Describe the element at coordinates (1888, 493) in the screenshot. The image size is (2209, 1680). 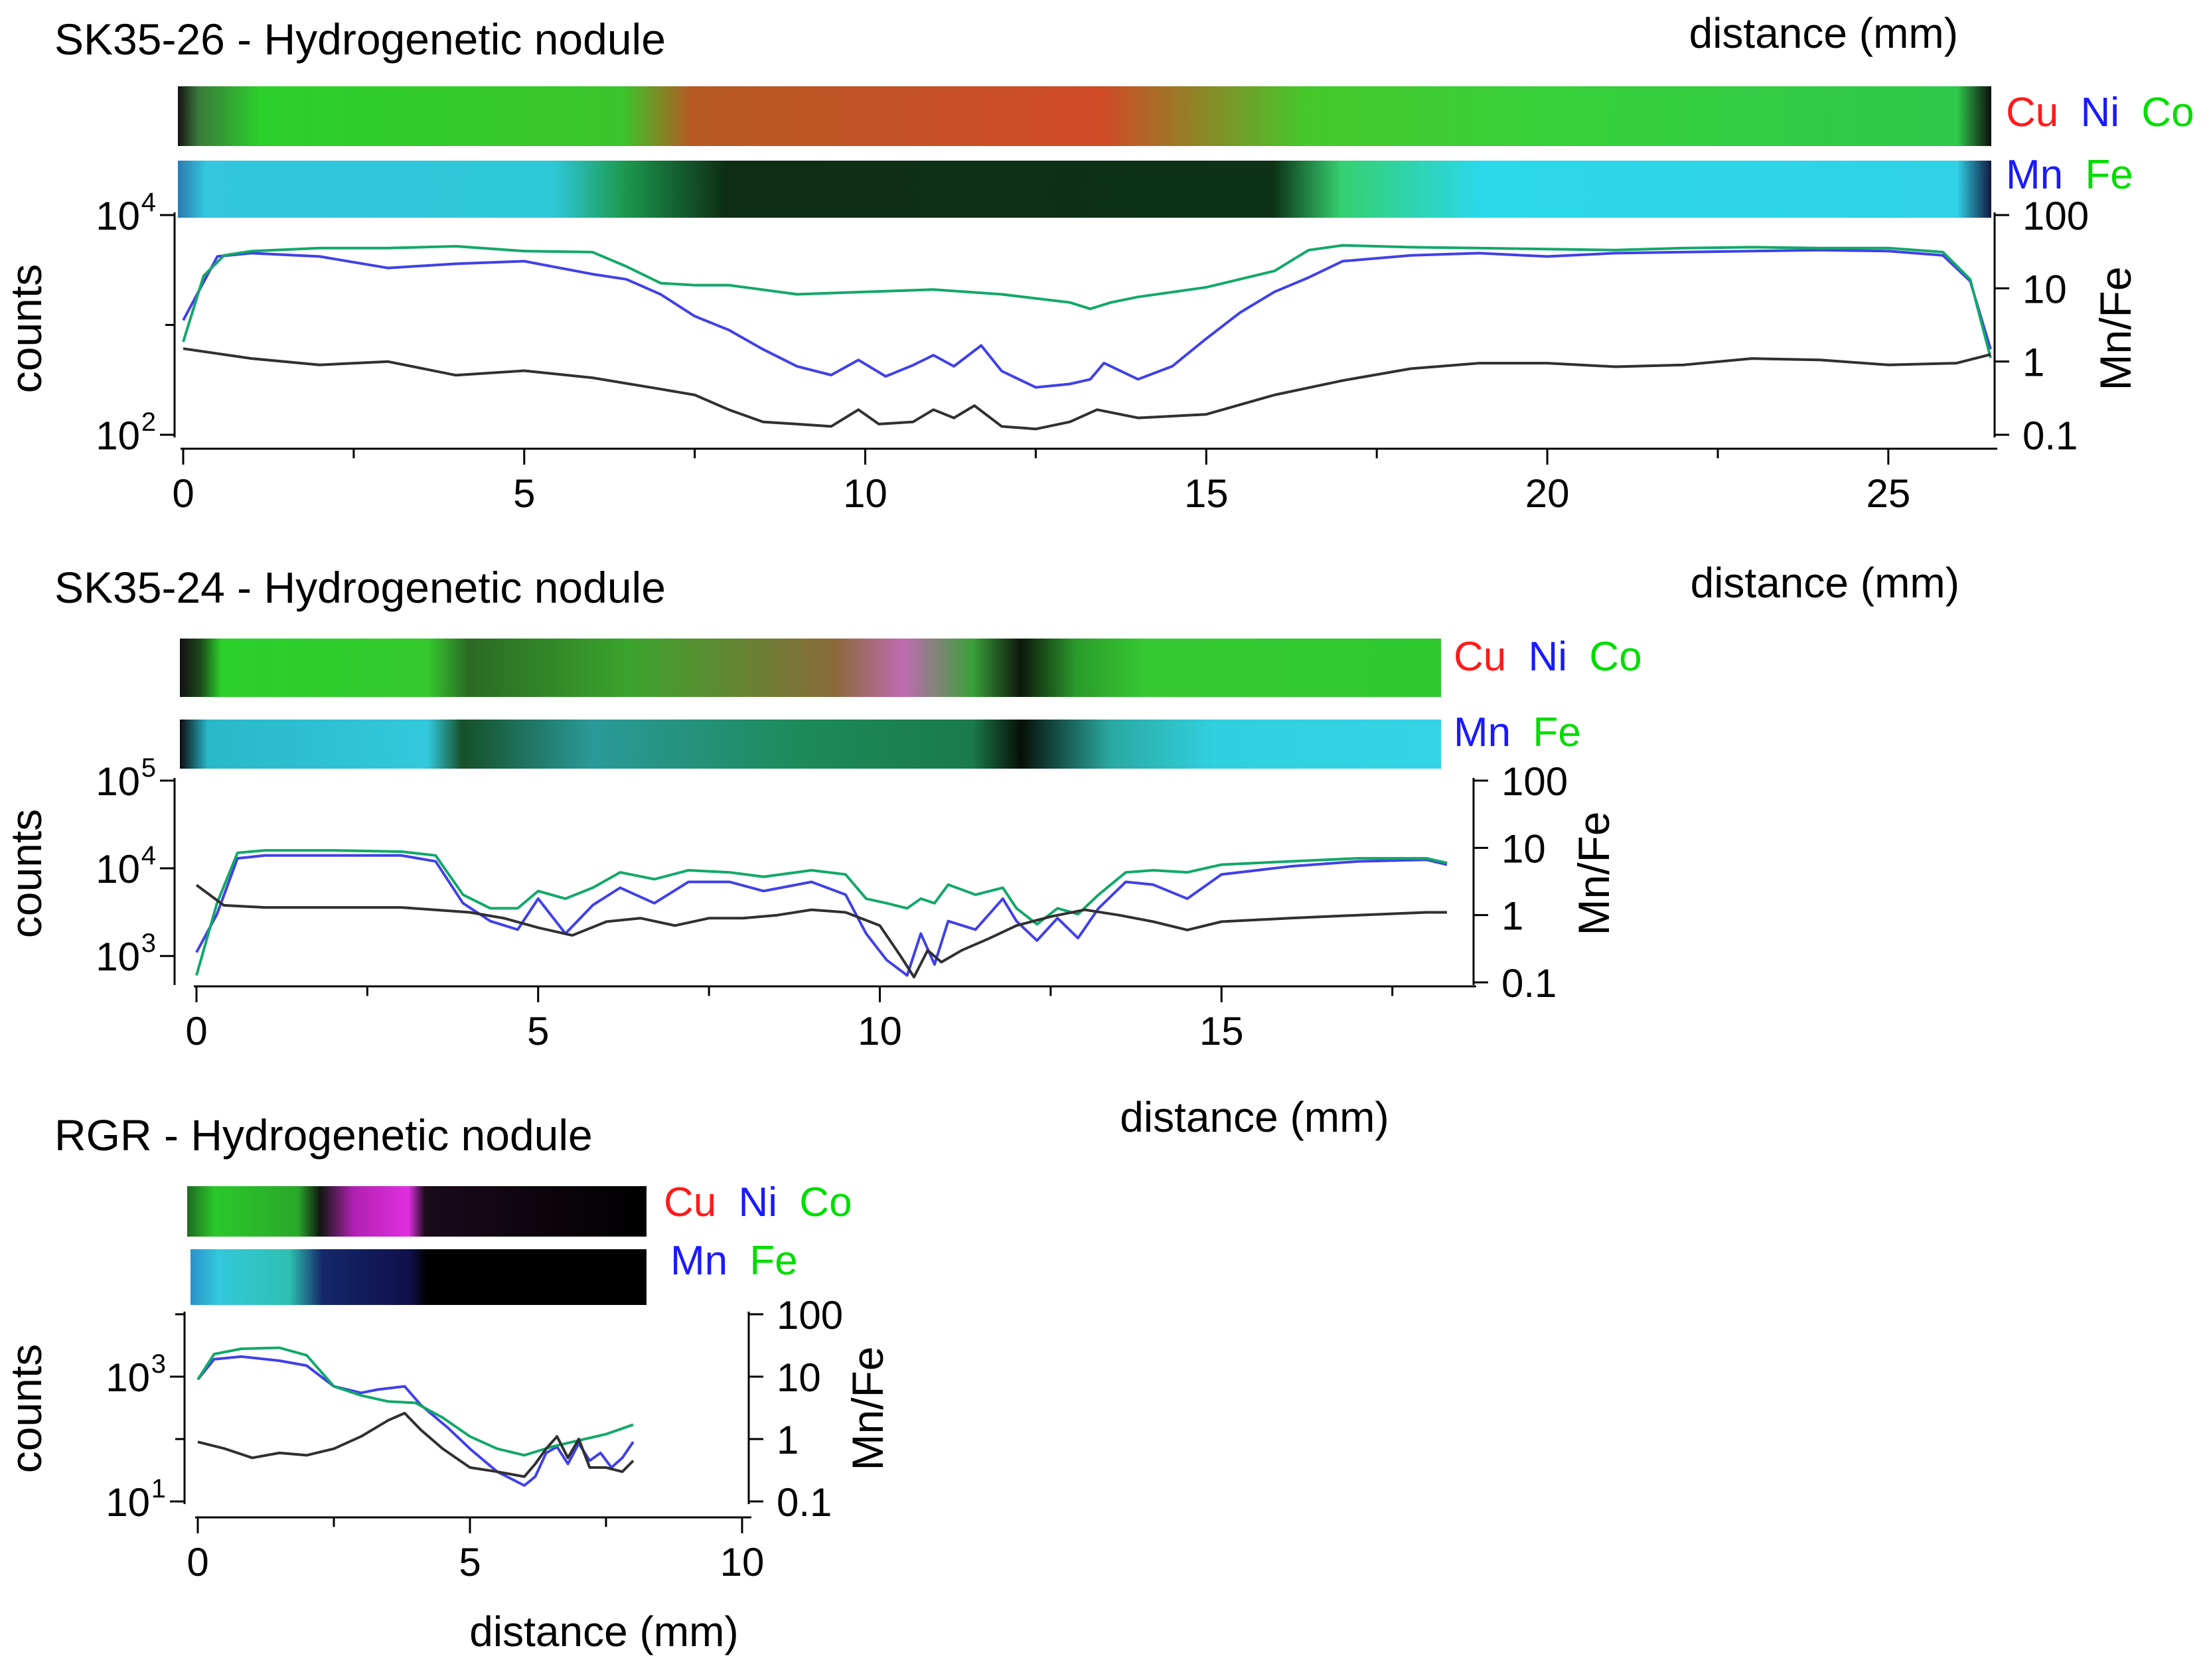
I see `x-tick-label: 25` at that location.